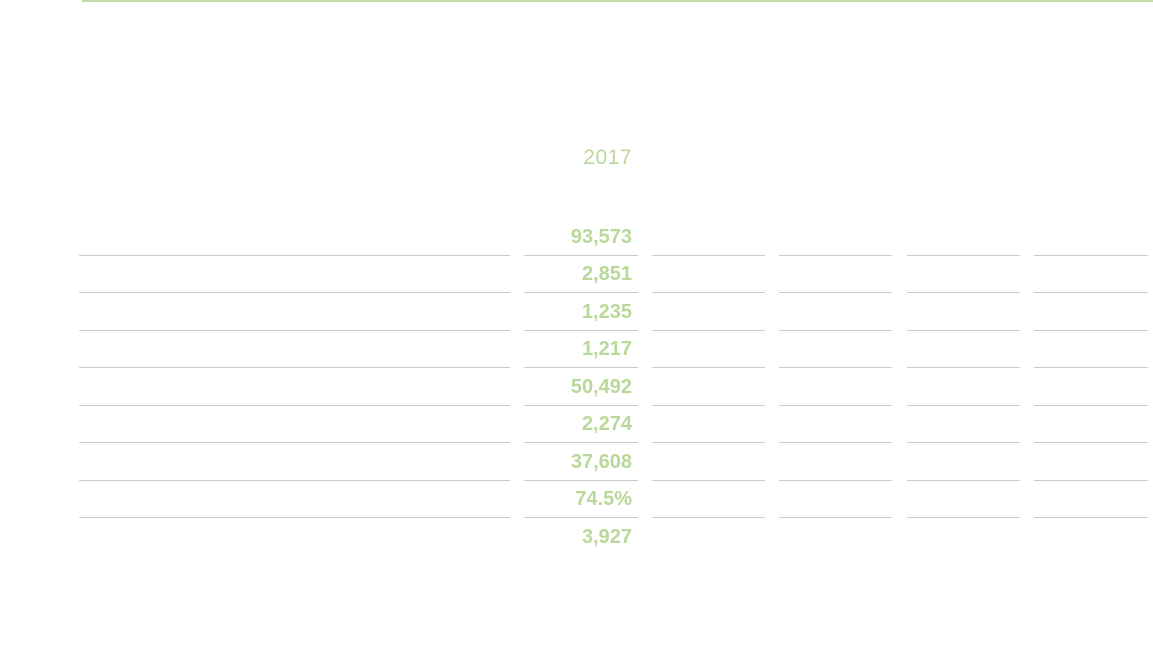 The width and height of the screenshot is (1153, 666). What do you see at coordinates (601, 387) in the screenshot?
I see `row-value: 50,492` at bounding box center [601, 387].